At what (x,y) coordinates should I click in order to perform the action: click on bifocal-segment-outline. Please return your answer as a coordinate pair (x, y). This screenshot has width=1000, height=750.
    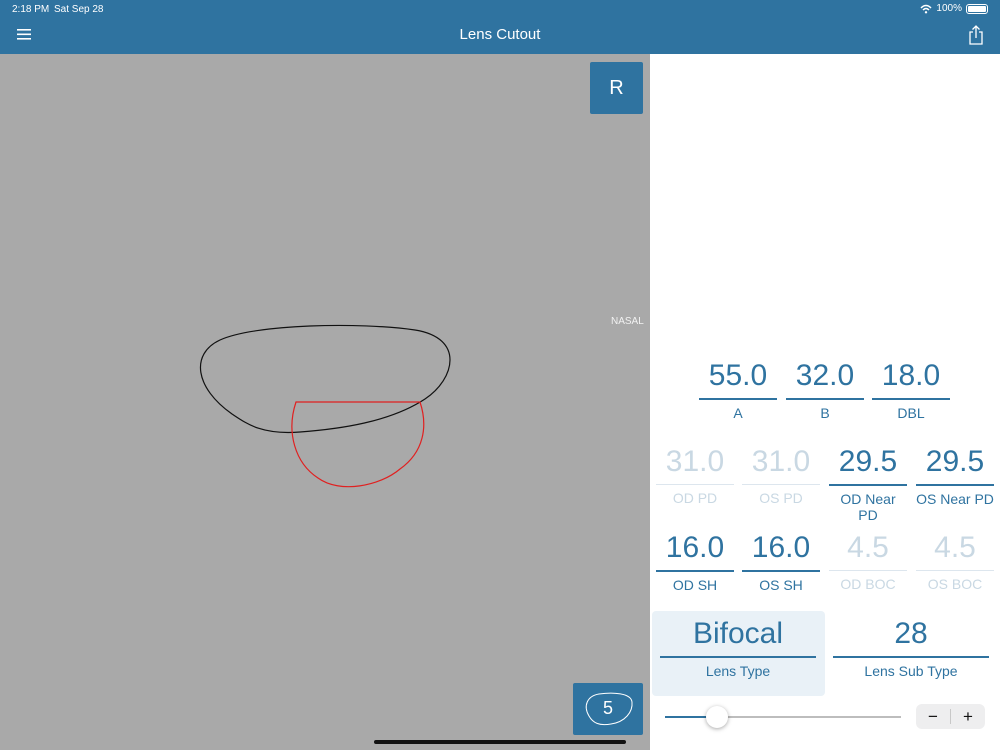
    Looking at the image, I should click on (358, 444).